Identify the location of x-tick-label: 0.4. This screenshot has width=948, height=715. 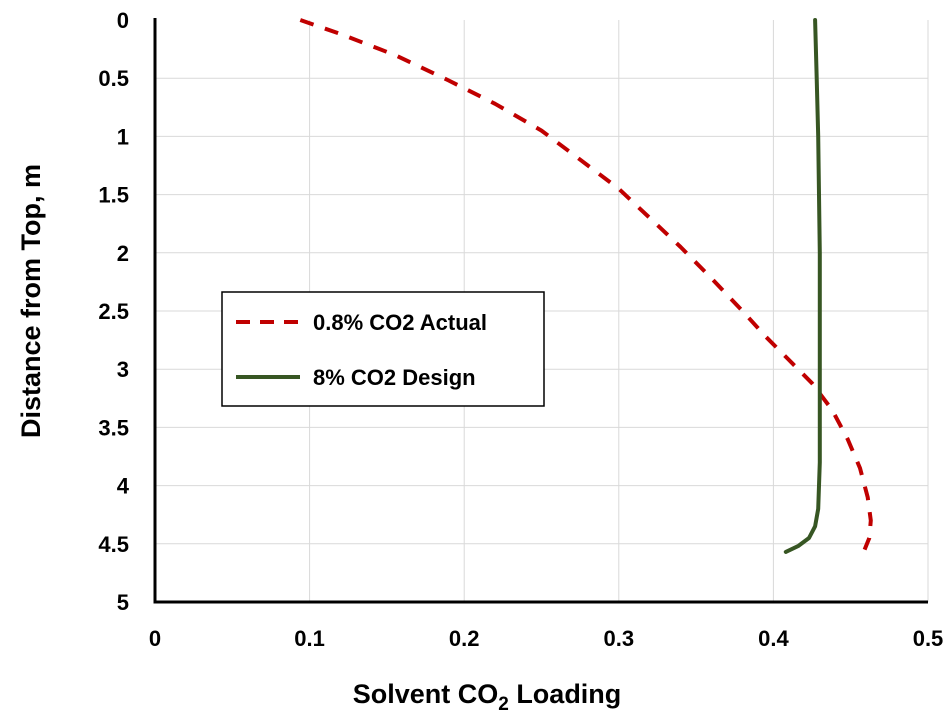
(773, 638).